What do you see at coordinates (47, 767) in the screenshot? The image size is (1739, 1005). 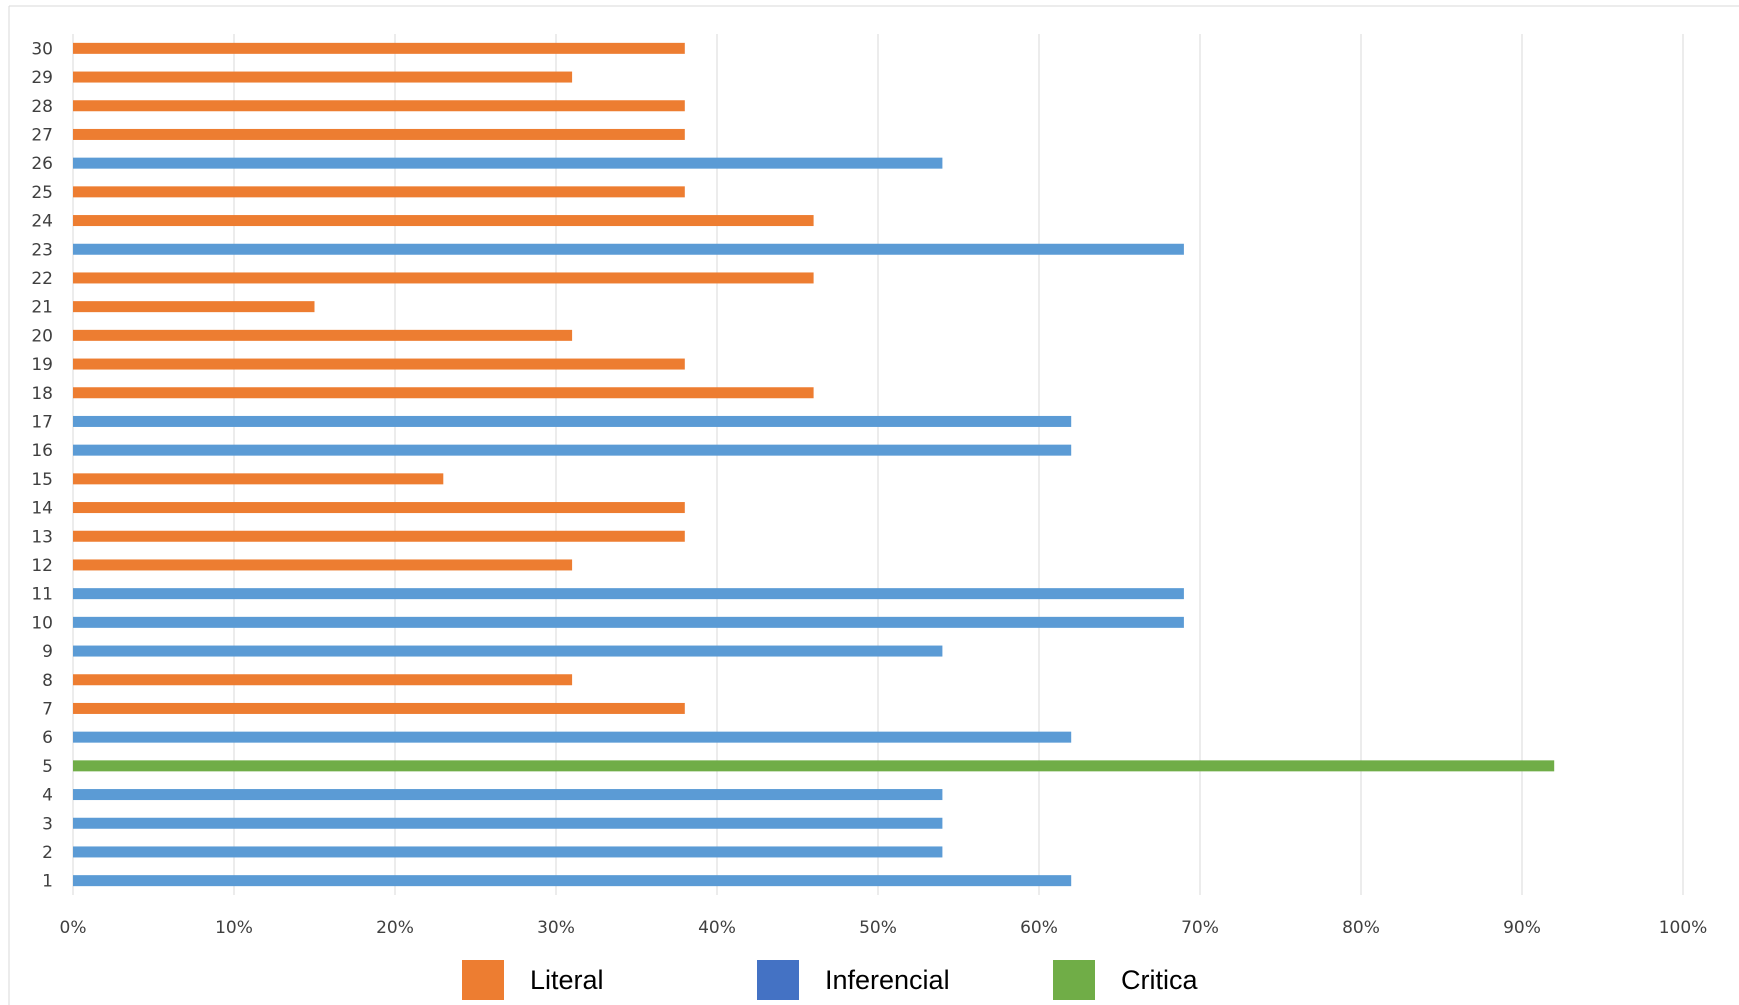 I see `y-category-label: 5` at bounding box center [47, 767].